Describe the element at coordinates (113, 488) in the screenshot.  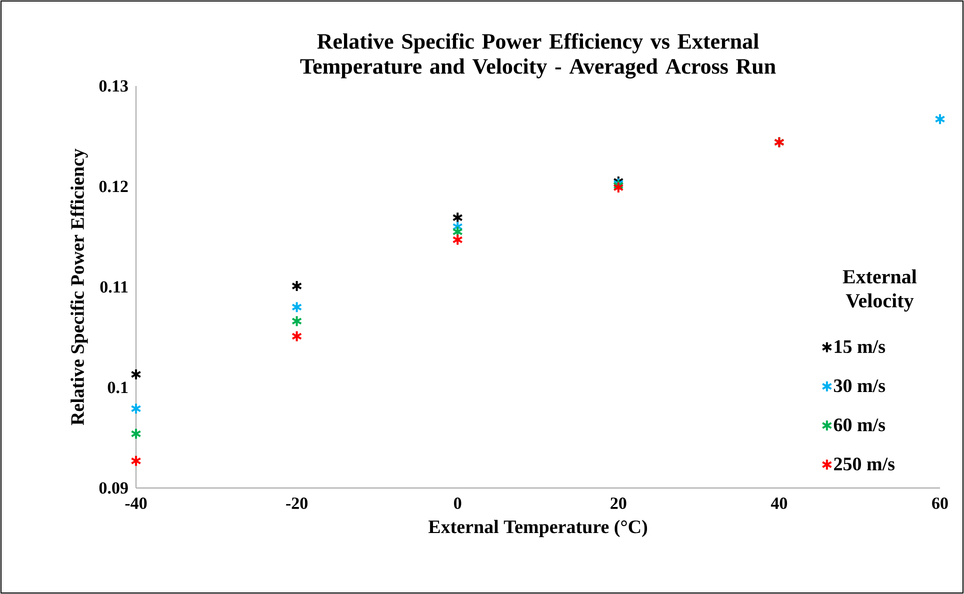
I see `y-tick-label: 0.09` at that location.